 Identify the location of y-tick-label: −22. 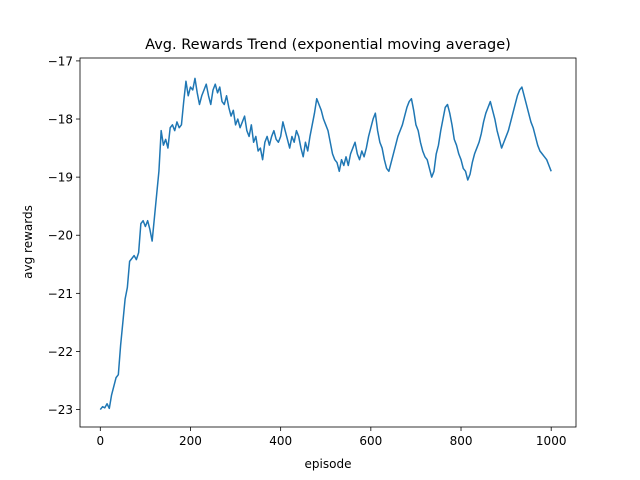
(60, 352).